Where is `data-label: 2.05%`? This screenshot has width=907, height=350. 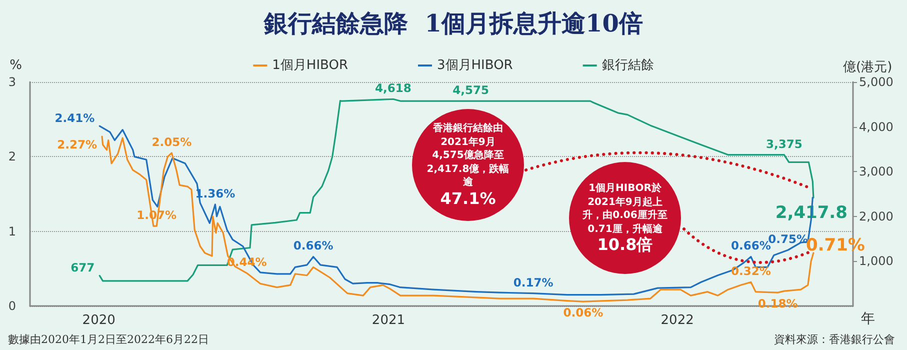 data-label: 2.05% is located at coordinates (172, 141).